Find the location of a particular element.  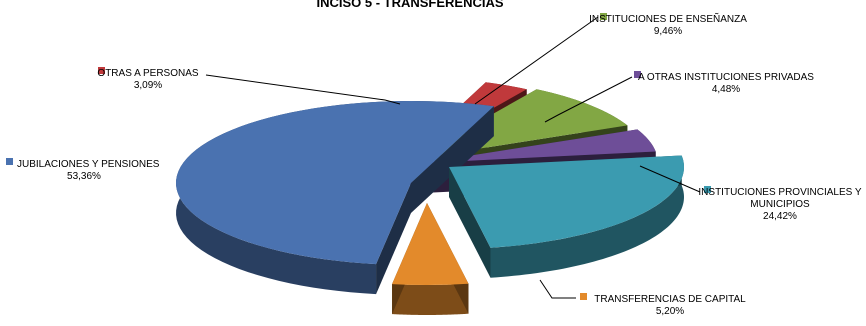

slice-transferencias-de-capital is located at coordinates (430, 259).